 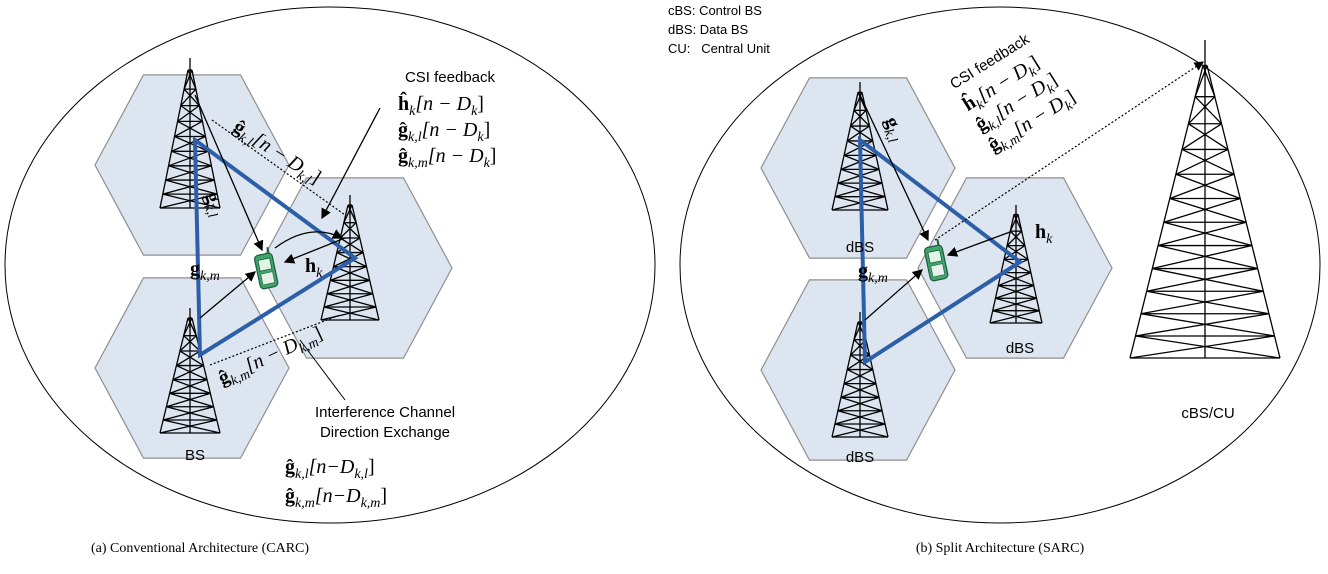 What do you see at coordinates (444, 132) in the screenshot?
I see `formula: ĝk,l[n − Dk]` at bounding box center [444, 132].